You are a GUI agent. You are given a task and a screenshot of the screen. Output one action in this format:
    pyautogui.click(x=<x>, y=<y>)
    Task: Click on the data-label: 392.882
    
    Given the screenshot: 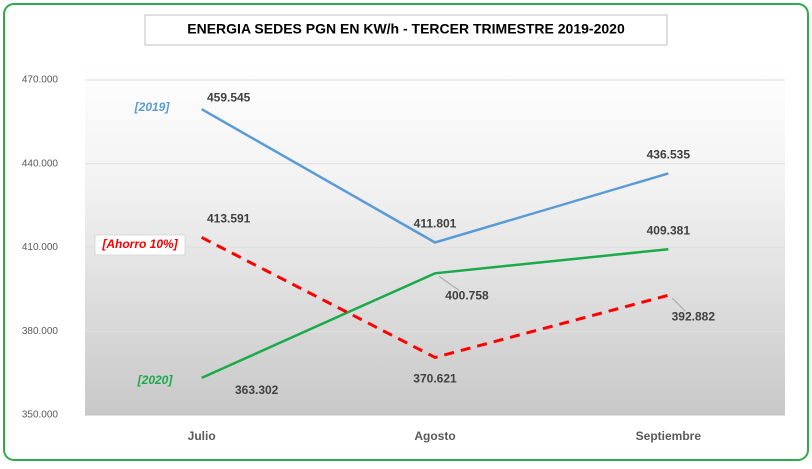 What is the action you would take?
    pyautogui.click(x=694, y=316)
    